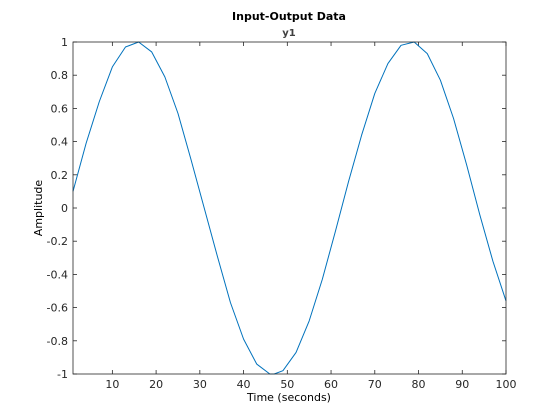  What do you see at coordinates (60, 175) in the screenshot?
I see `y-tick-label: 0.2` at bounding box center [60, 175].